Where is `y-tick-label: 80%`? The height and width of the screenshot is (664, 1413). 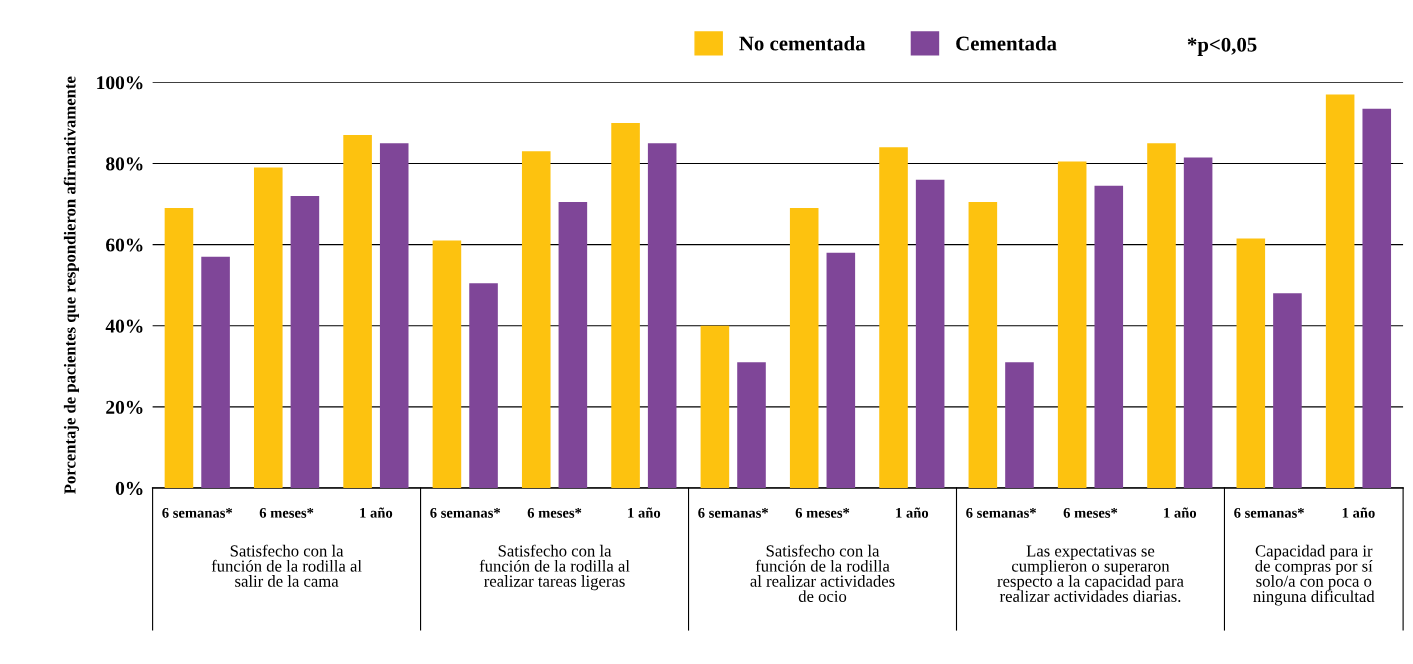
y-tick-label: 80% is located at coordinates (124, 164).